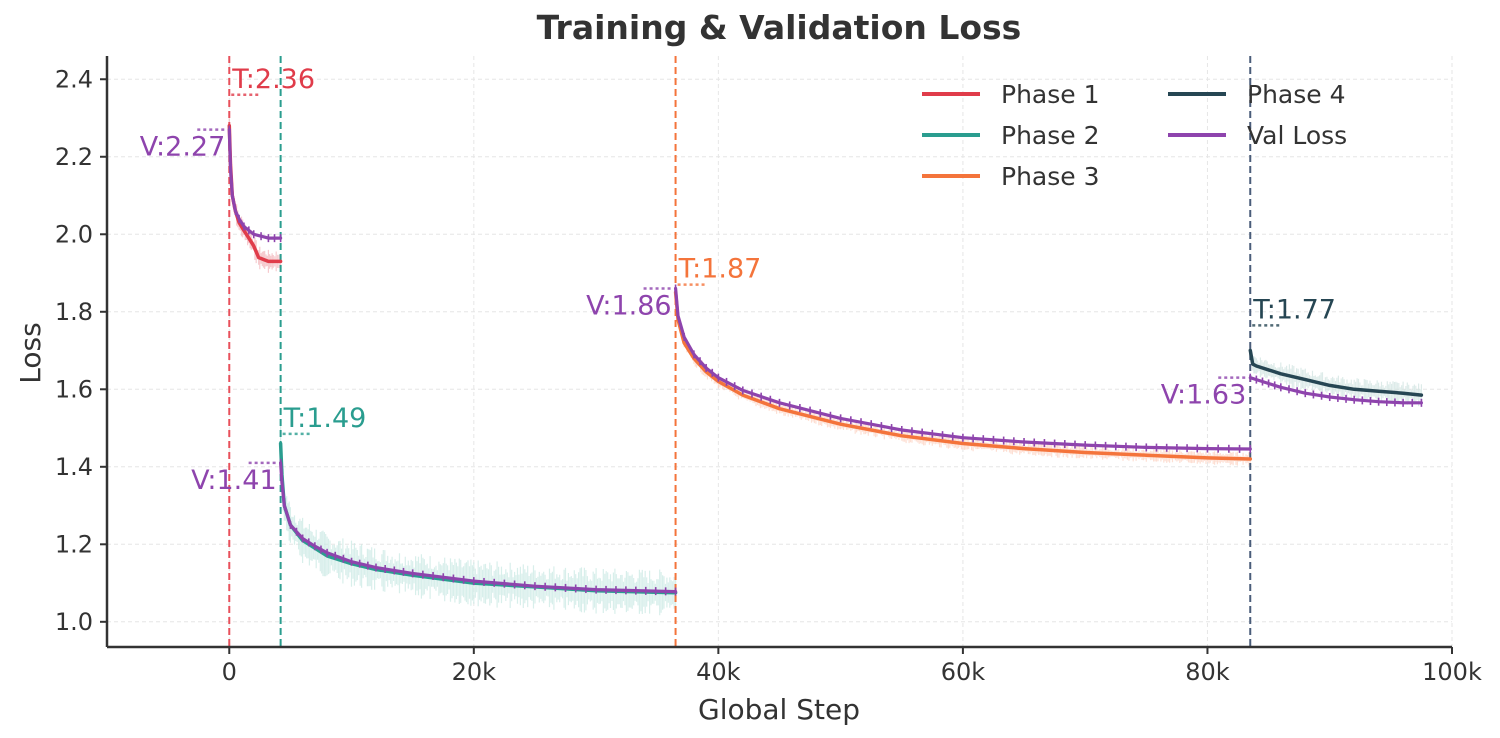  I want to click on y-tick-label: 1.6, so click(74, 389).